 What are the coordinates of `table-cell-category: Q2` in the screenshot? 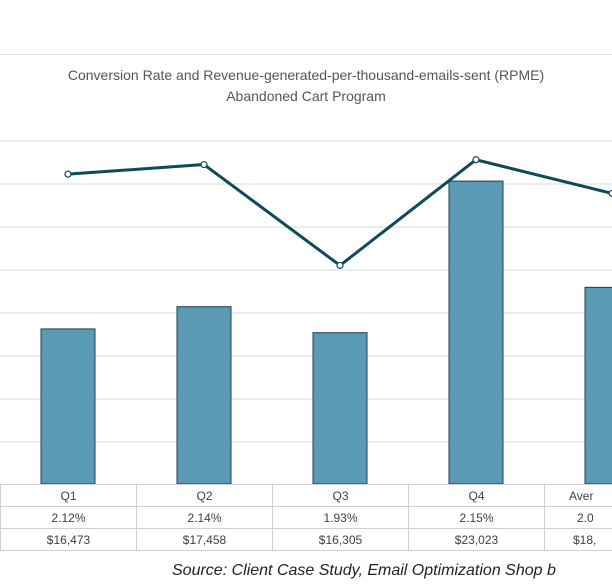 It's located at (204, 495).